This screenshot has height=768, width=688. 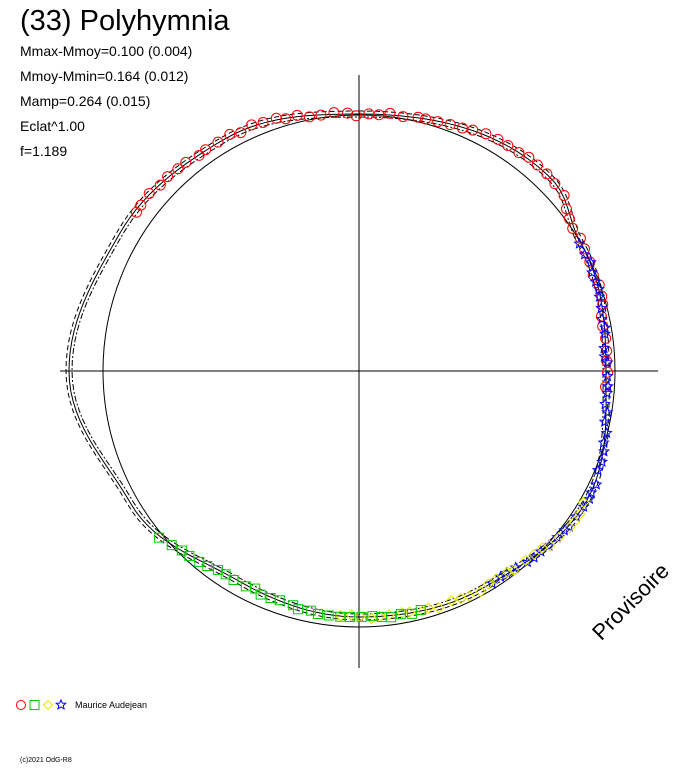 I want to click on legend-circle-icon, so click(x=21, y=705).